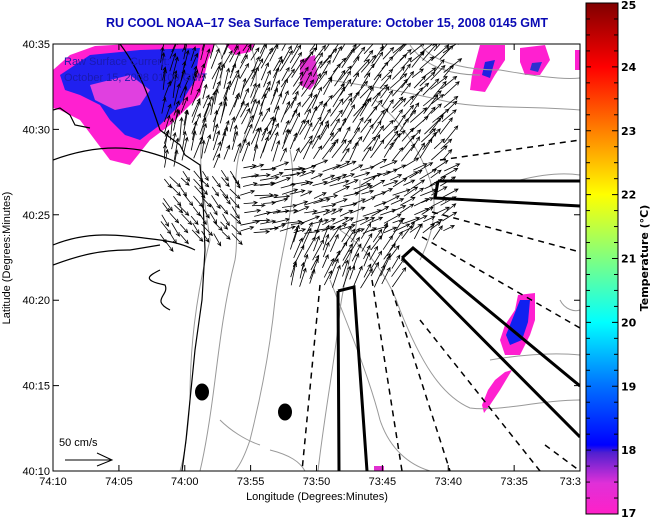 The height and width of the screenshot is (518, 651). Describe the element at coordinates (120, 92) in the screenshot. I see `northwest-magenta-streak` at that location.